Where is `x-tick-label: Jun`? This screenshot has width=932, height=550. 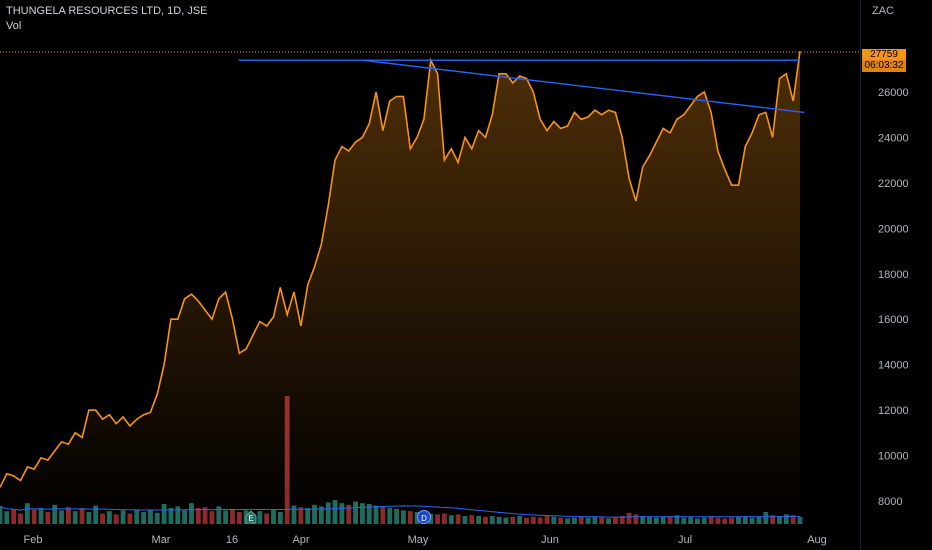
x-tick-label: Jun is located at coordinates (550, 540).